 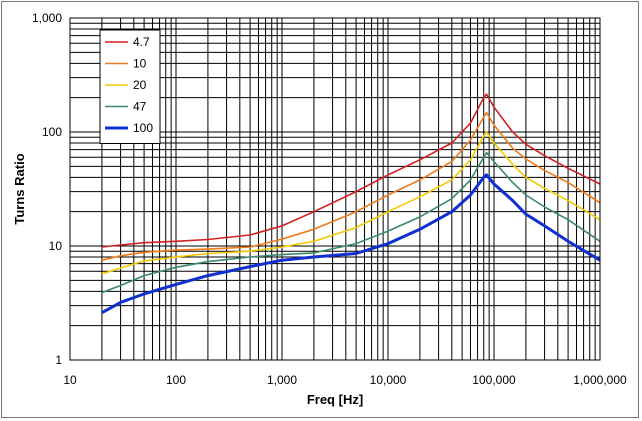 I want to click on x-tick-label: 100, so click(x=176, y=380).